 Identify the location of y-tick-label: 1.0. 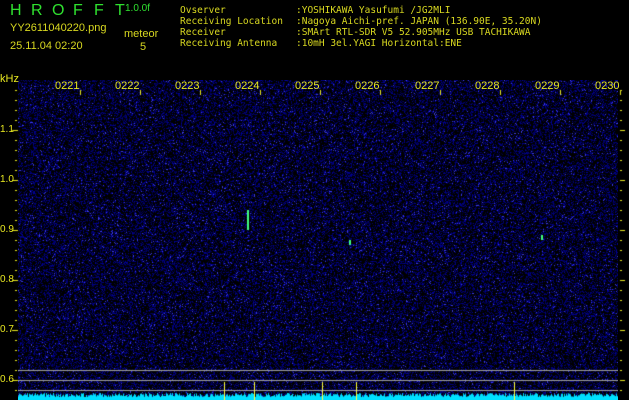
(7, 179).